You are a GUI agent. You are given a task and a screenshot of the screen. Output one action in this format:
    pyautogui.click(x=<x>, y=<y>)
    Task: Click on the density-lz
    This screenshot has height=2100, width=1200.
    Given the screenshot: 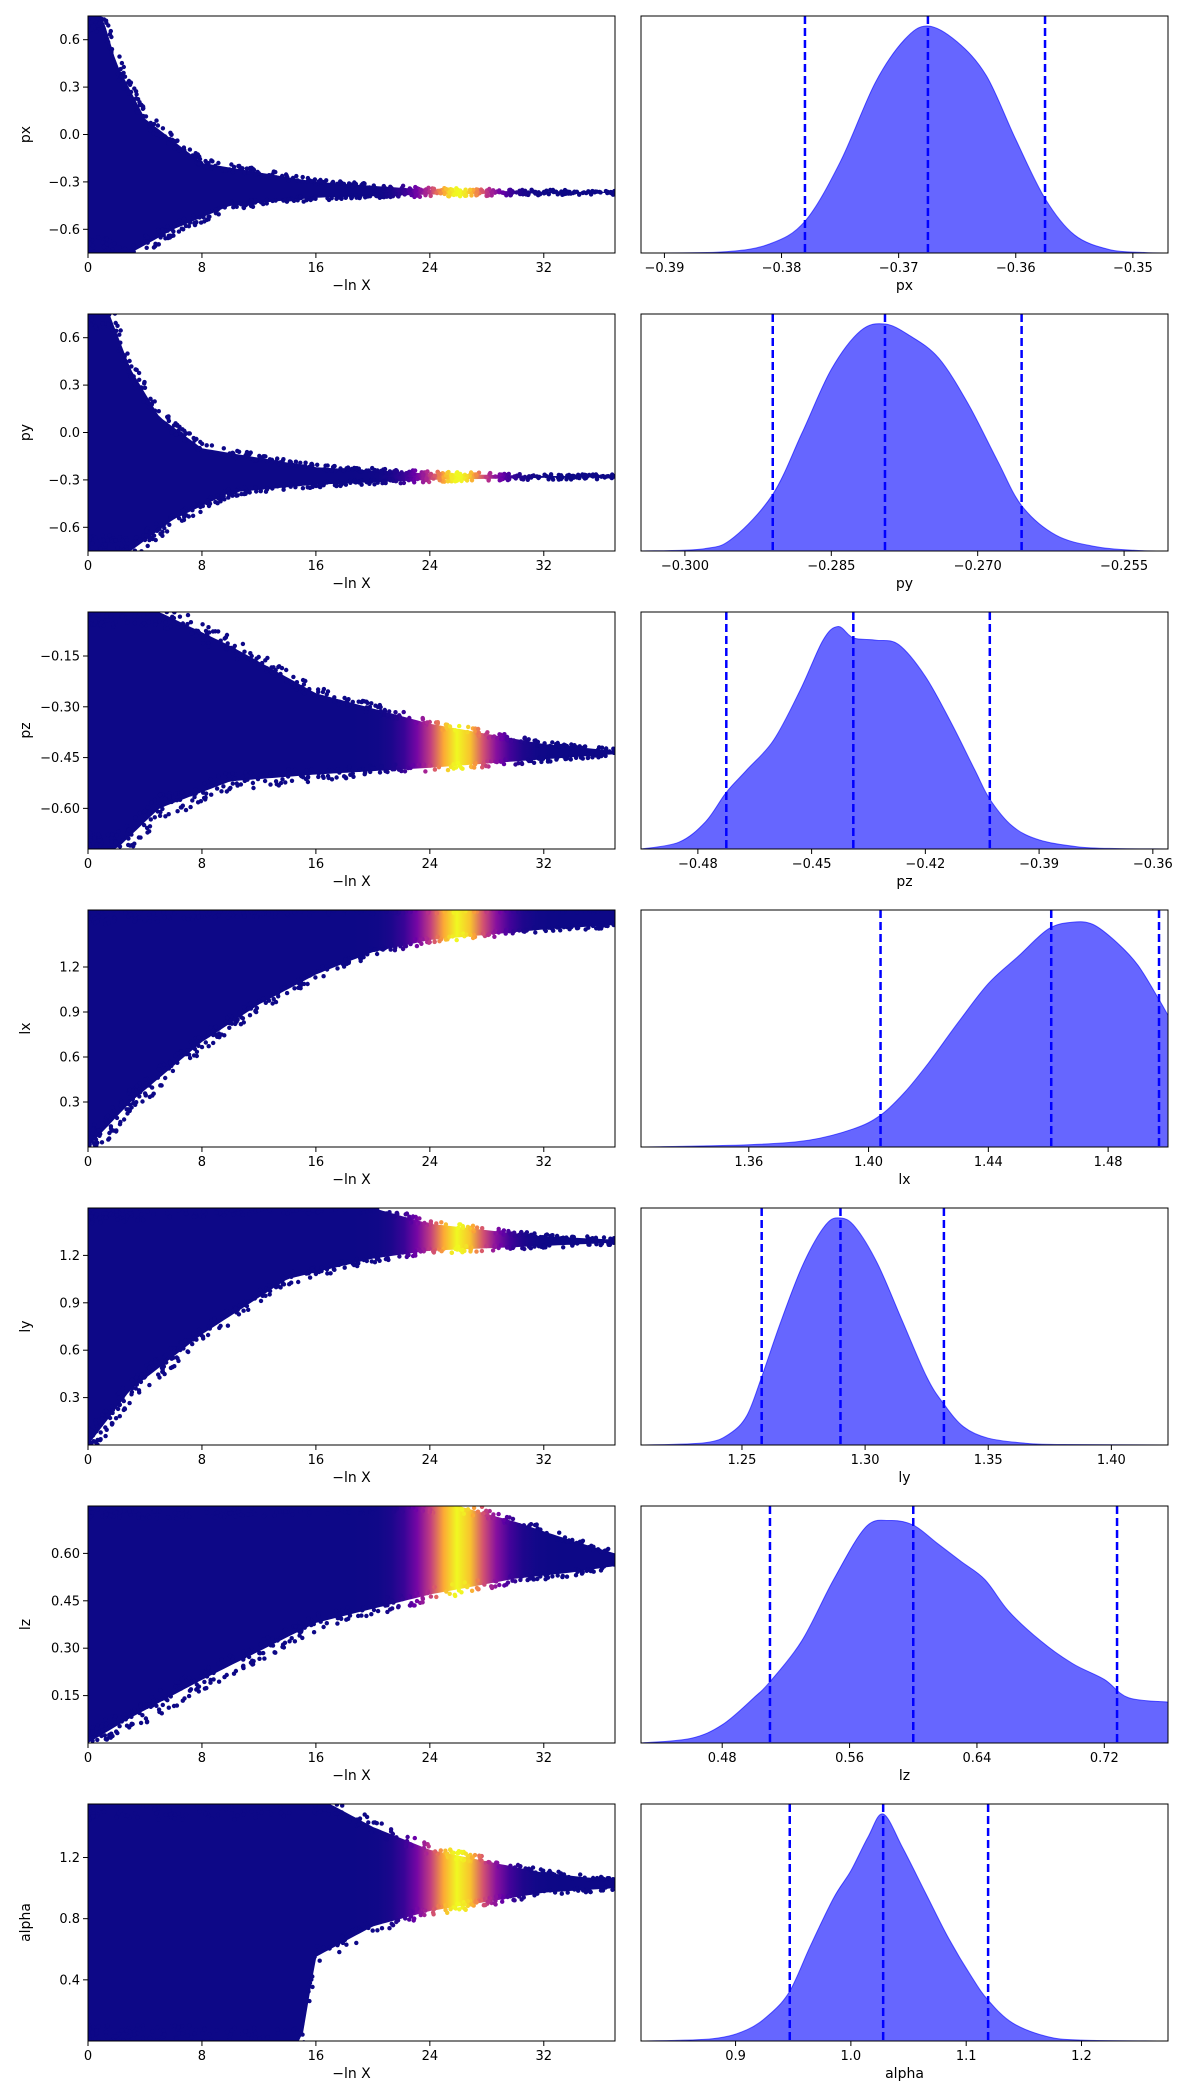 What is the action you would take?
    pyautogui.click(x=904, y=1624)
    